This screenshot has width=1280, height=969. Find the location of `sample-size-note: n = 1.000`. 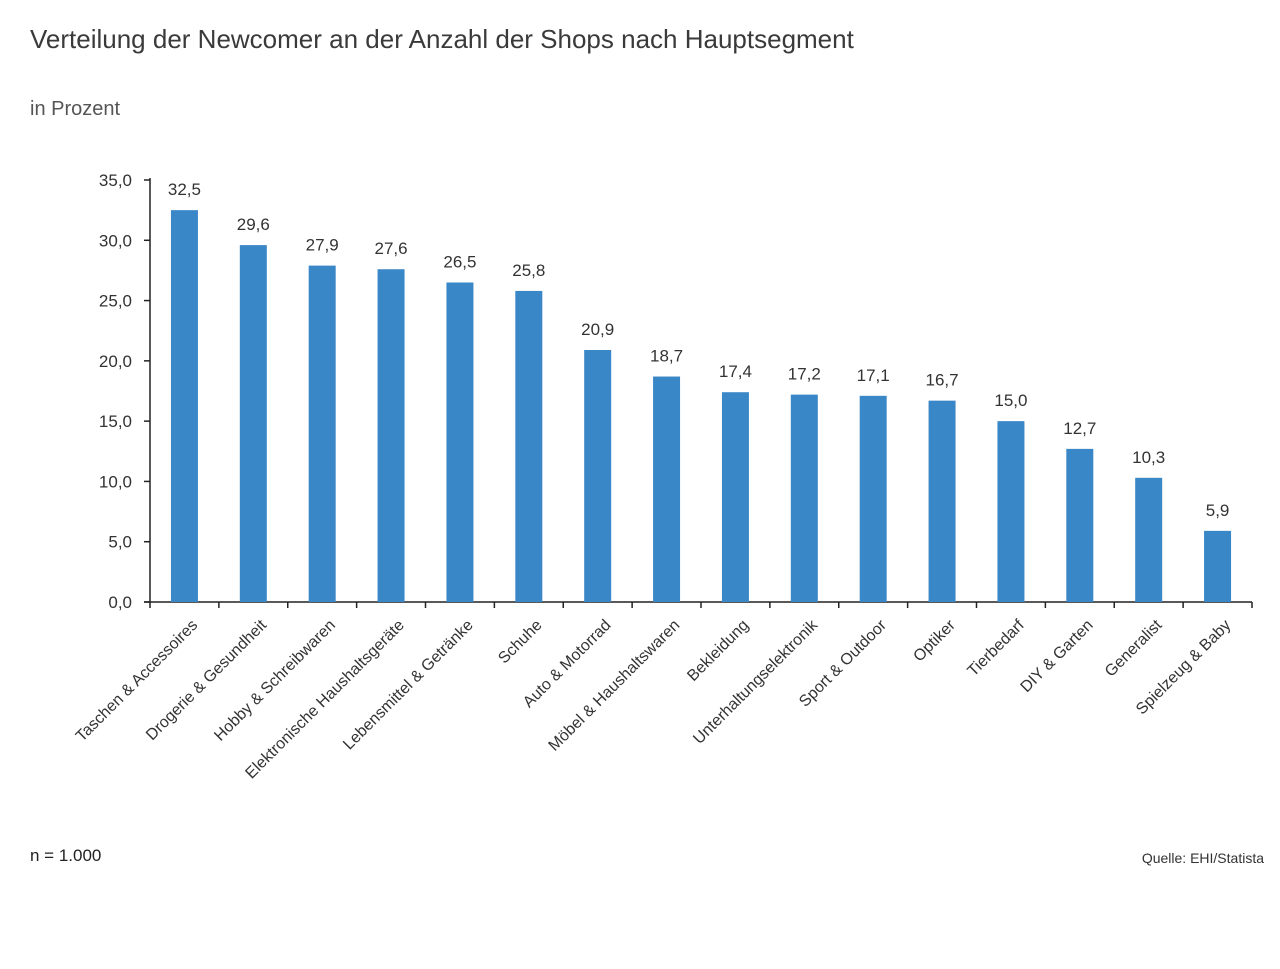

sample-size-note: n = 1.000 is located at coordinates (66, 855).